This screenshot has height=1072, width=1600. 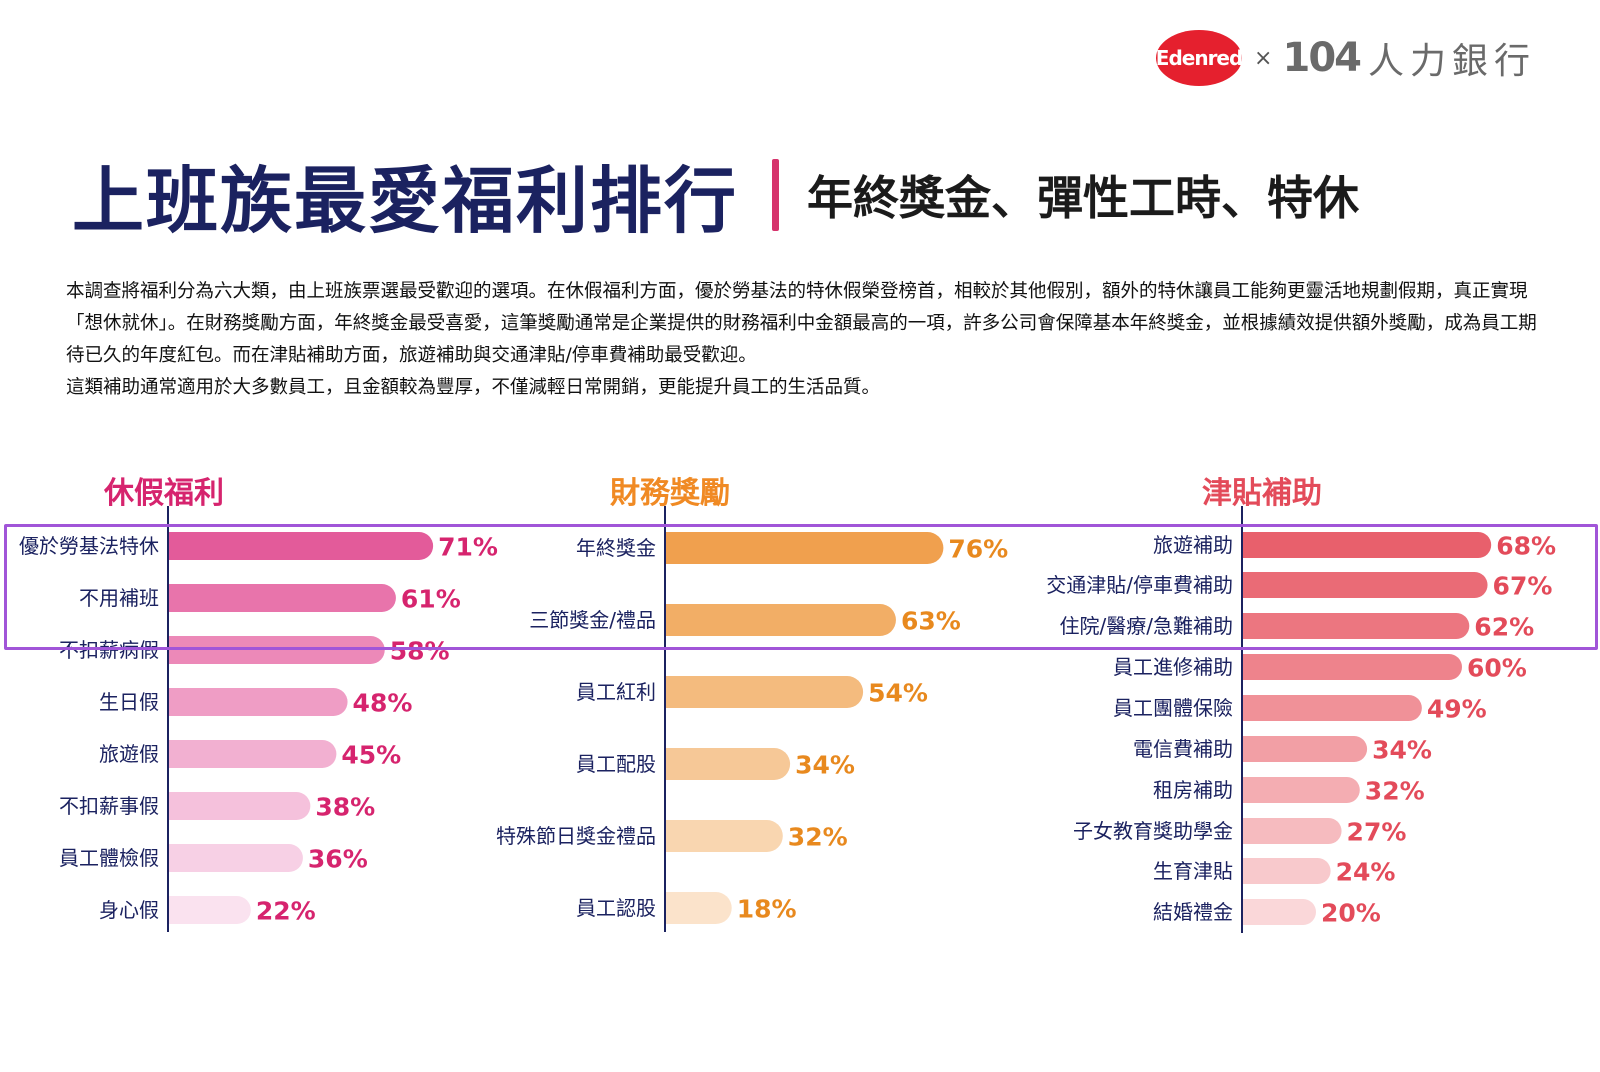 What do you see at coordinates (371, 755) in the screenshot?
I see `leave-value-label: 45%` at bounding box center [371, 755].